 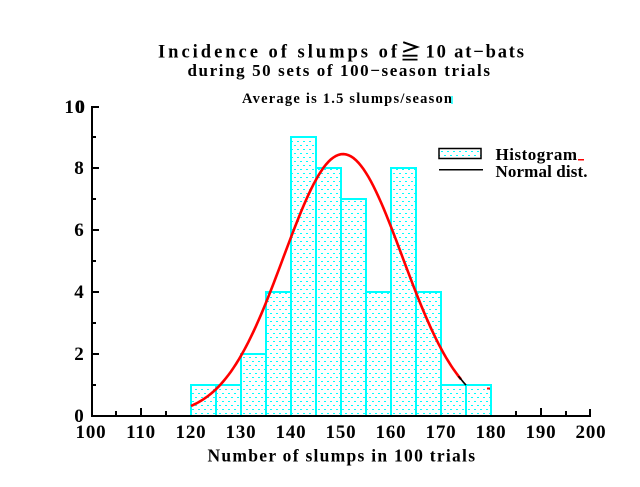 What do you see at coordinates (347, 99) in the screenshot?
I see `svg-text: Average is 1.5 slumps/season` at bounding box center [347, 99].